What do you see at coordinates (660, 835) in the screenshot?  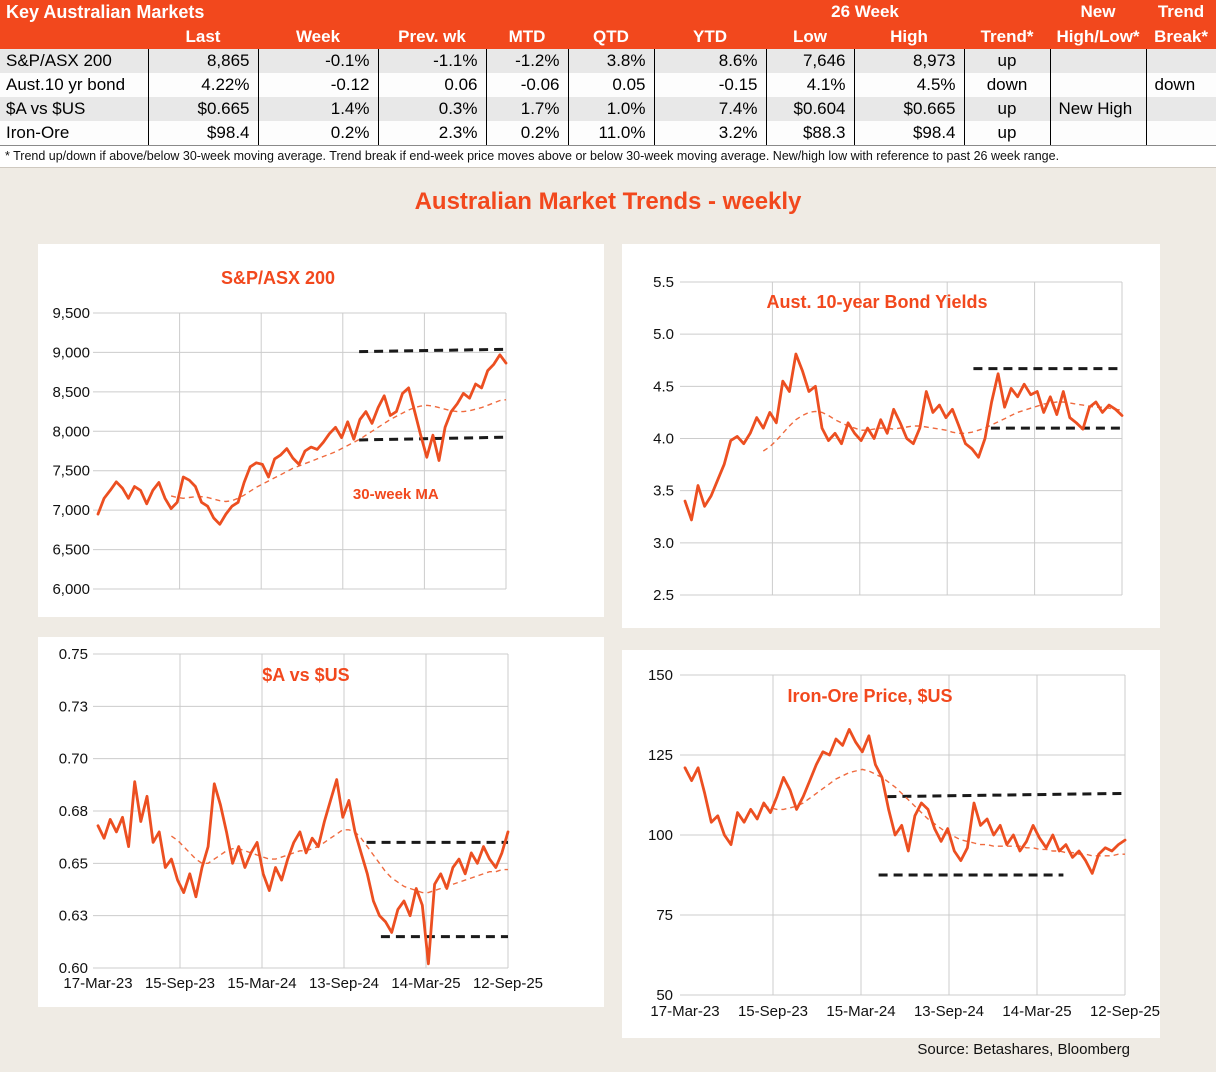 I see `y-tick-label: 100` at bounding box center [660, 835].